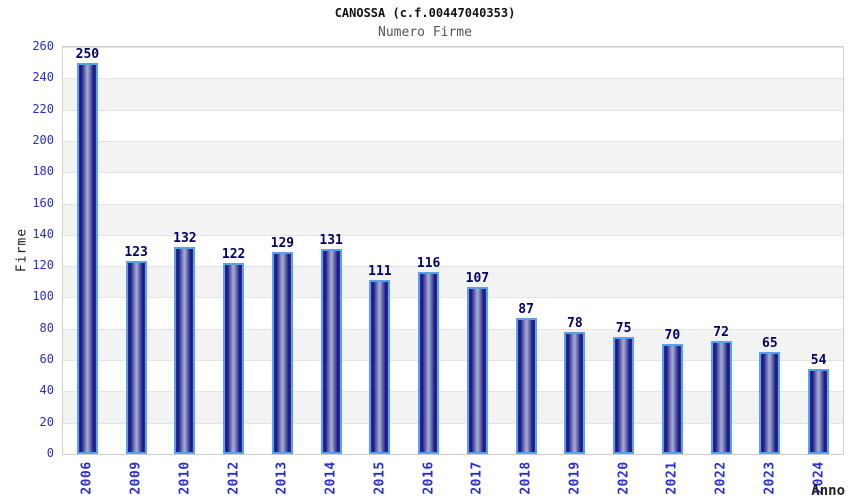 This screenshot has height=500, width=850. I want to click on x-axis-title: Anno, so click(828, 491).